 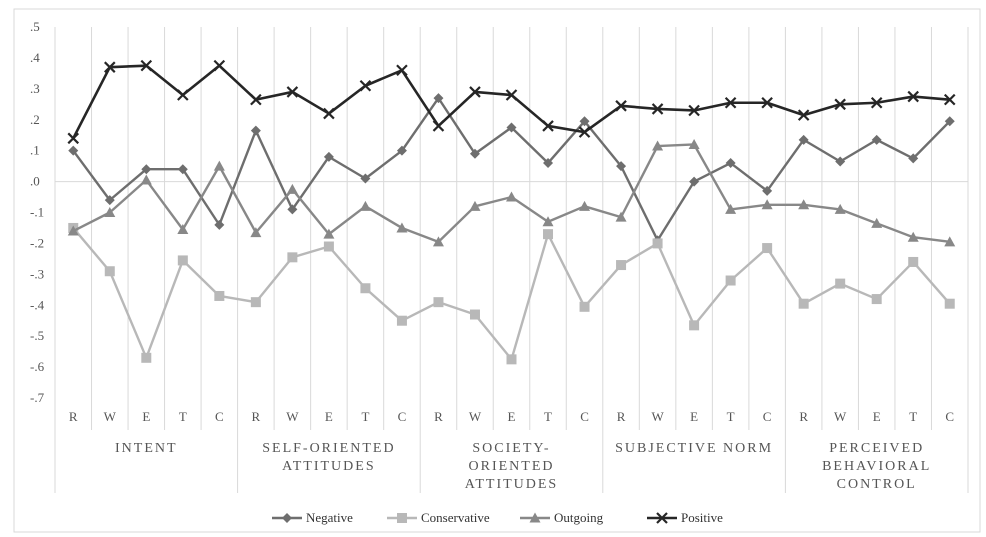 I want to click on legend-item-positive: Positive, so click(x=685, y=517).